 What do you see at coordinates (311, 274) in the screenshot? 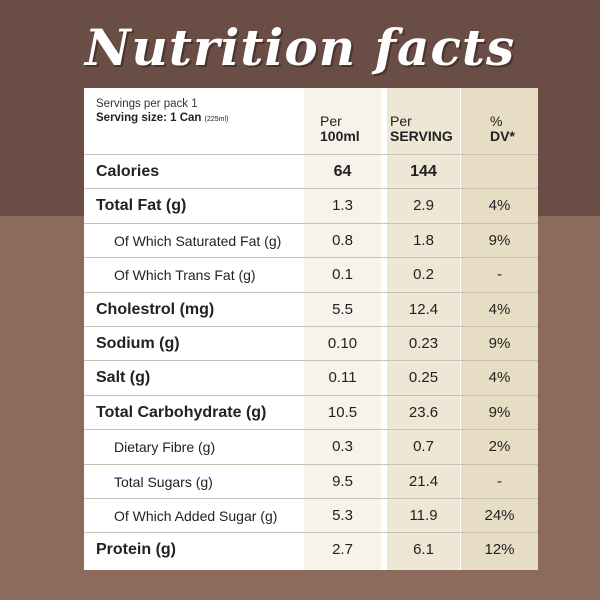
I see `table-row: Of Which Trans Fat (g) 0.1 0.2 -` at bounding box center [311, 274].